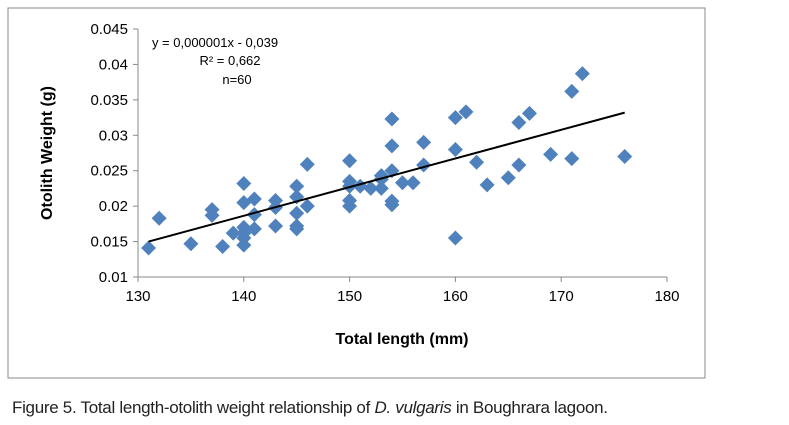 Image resolution: width=789 pixels, height=425 pixels. I want to click on y-tick-label: 0.015, so click(109, 242).